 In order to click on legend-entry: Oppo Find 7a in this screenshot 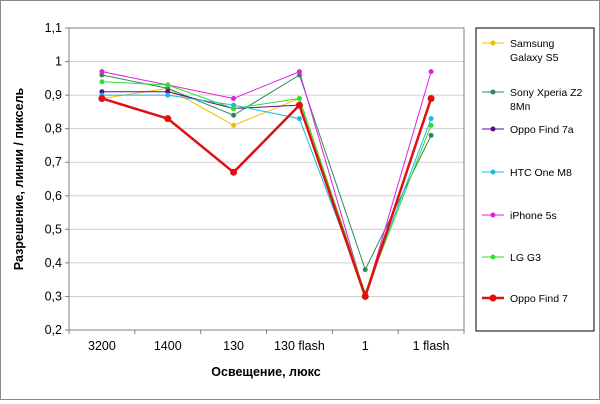, I will do `click(528, 130)`.